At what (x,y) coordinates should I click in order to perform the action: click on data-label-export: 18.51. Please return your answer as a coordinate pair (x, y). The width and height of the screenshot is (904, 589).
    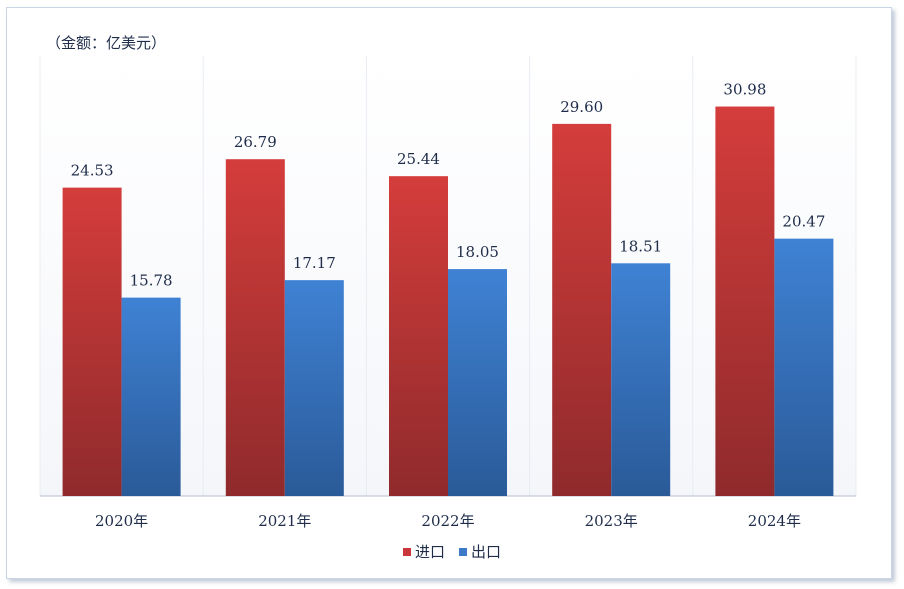
    Looking at the image, I should click on (640, 246).